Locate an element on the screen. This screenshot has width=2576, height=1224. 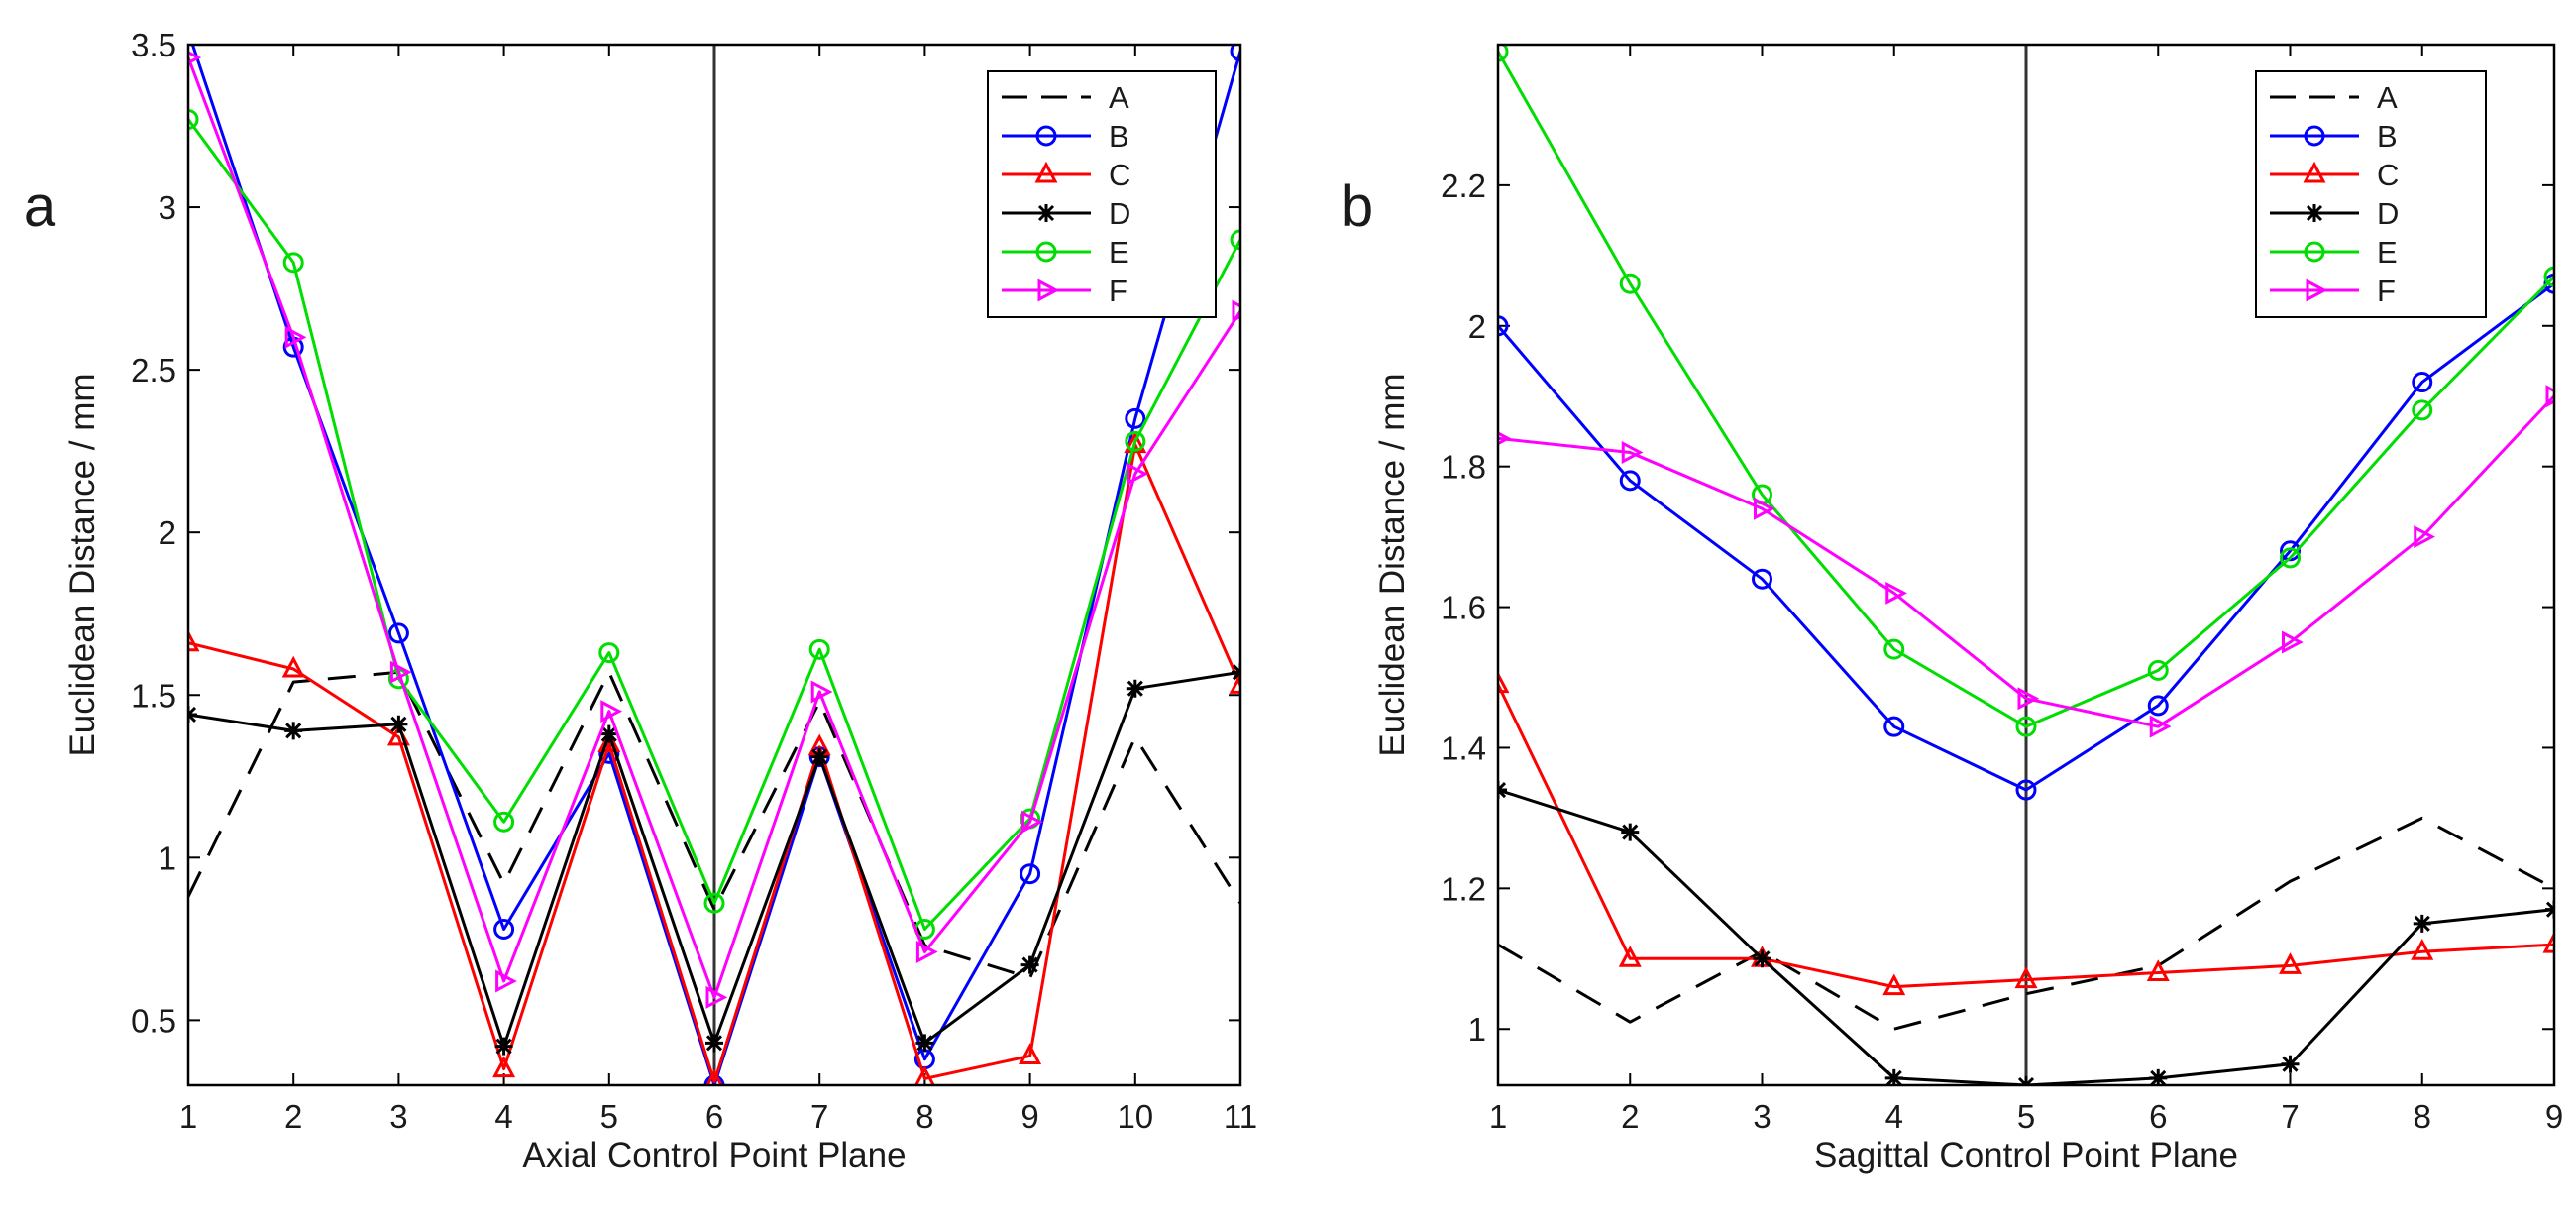
legend-label-C: C is located at coordinates (1120, 175).